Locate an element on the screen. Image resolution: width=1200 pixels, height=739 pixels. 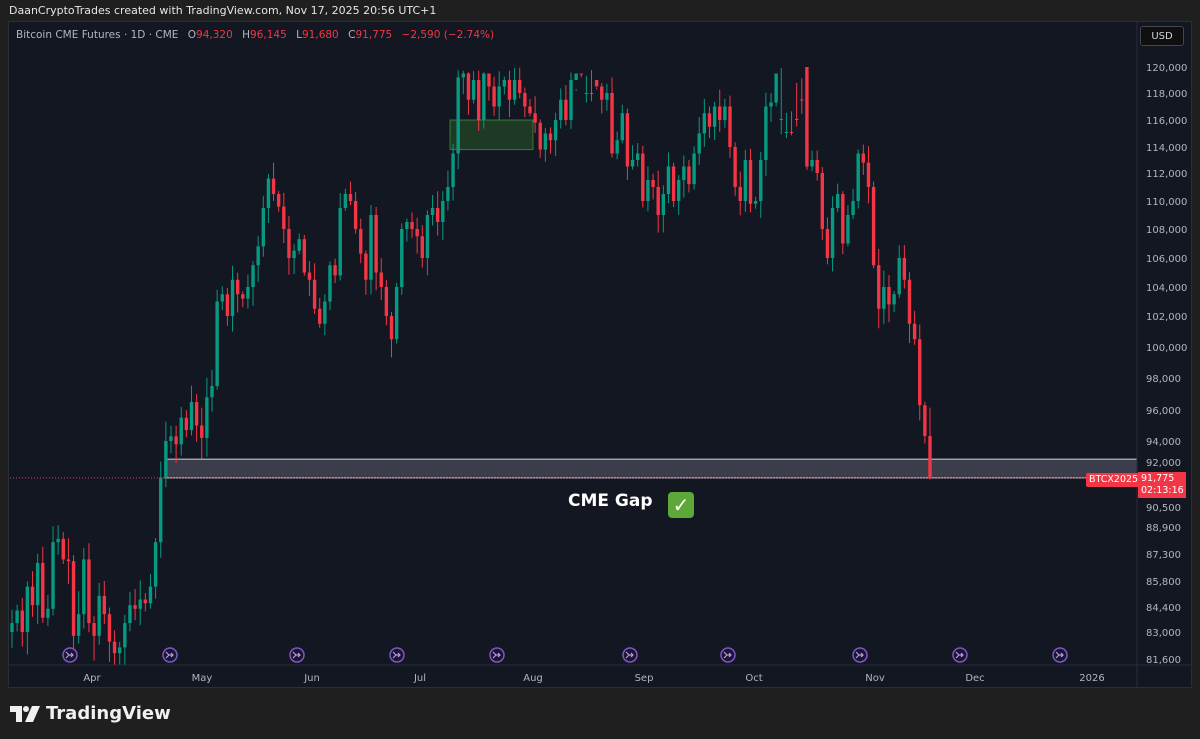
currency-button: USD is located at coordinates (1162, 36).